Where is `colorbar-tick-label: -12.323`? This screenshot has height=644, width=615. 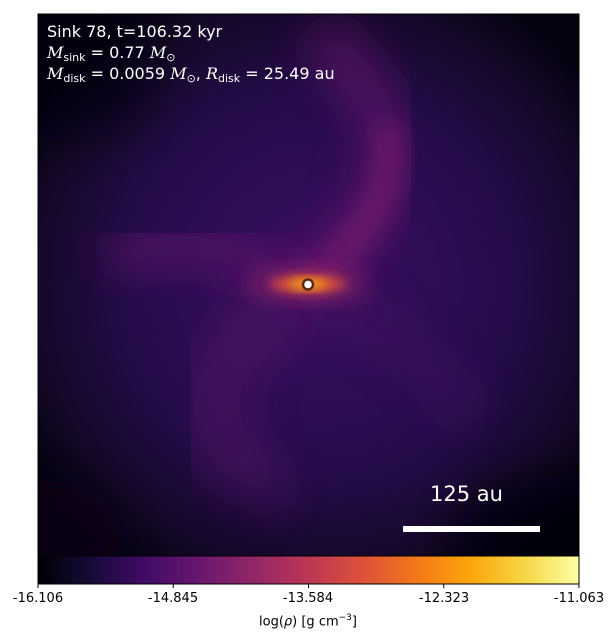
colorbar-tick-label: -12.323 is located at coordinates (444, 598).